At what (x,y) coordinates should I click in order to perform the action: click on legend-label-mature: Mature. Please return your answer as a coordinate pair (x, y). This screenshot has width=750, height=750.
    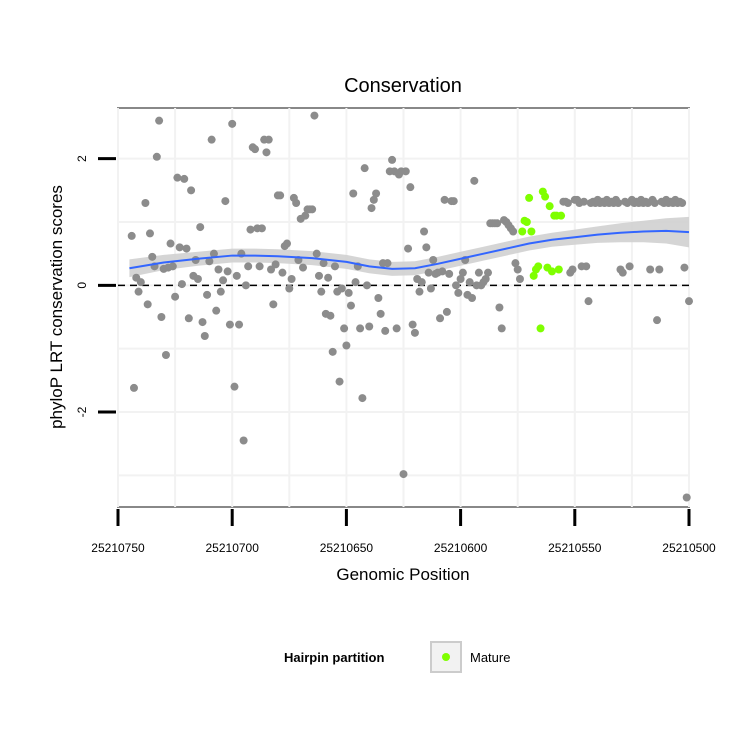
    Looking at the image, I should click on (490, 657).